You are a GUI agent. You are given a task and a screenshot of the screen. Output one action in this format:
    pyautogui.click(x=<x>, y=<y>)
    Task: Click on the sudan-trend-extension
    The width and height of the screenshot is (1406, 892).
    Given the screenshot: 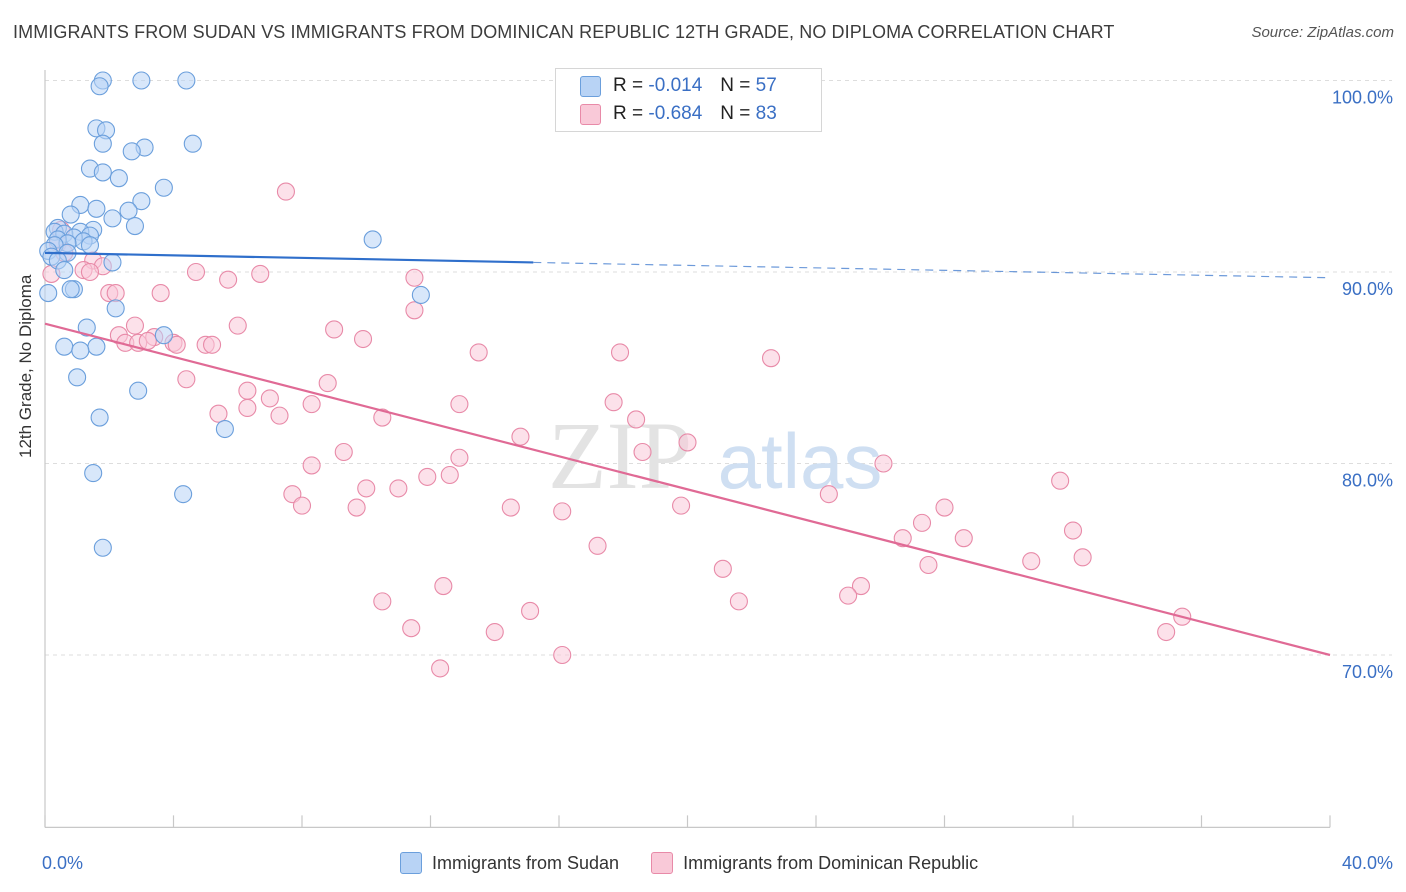 What is the action you would take?
    pyautogui.click(x=932, y=270)
    